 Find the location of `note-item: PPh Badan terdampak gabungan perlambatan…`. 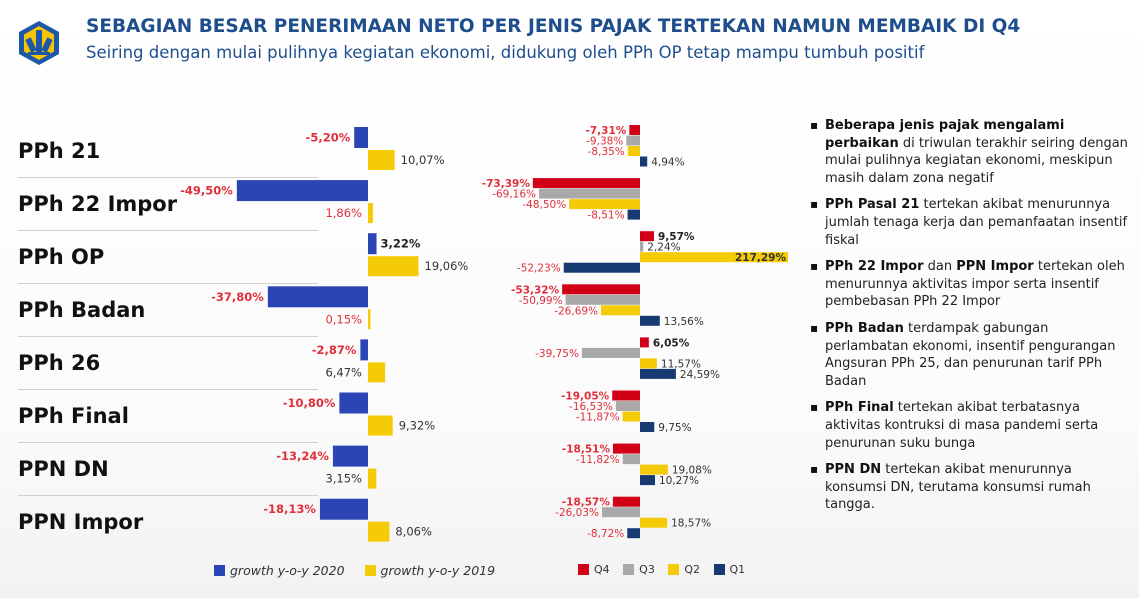

note-item: PPh Badan terdampak gabungan perlambatan… is located at coordinates (971, 355).